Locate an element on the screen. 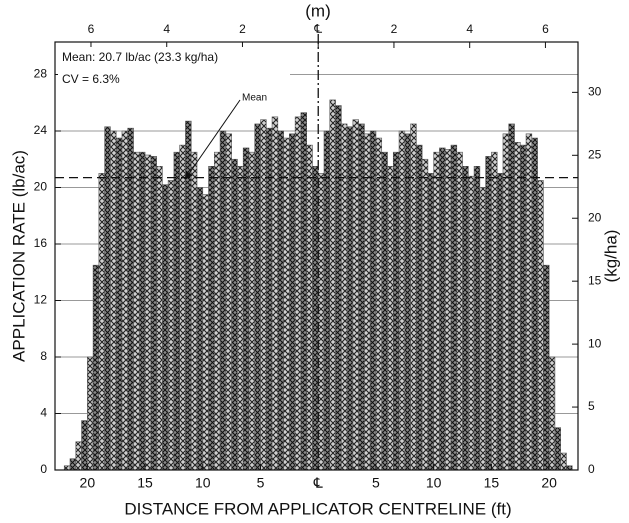 Image resolution: width=629 pixels, height=523 pixels. x2-tick-label: 6 is located at coordinates (545, 29).